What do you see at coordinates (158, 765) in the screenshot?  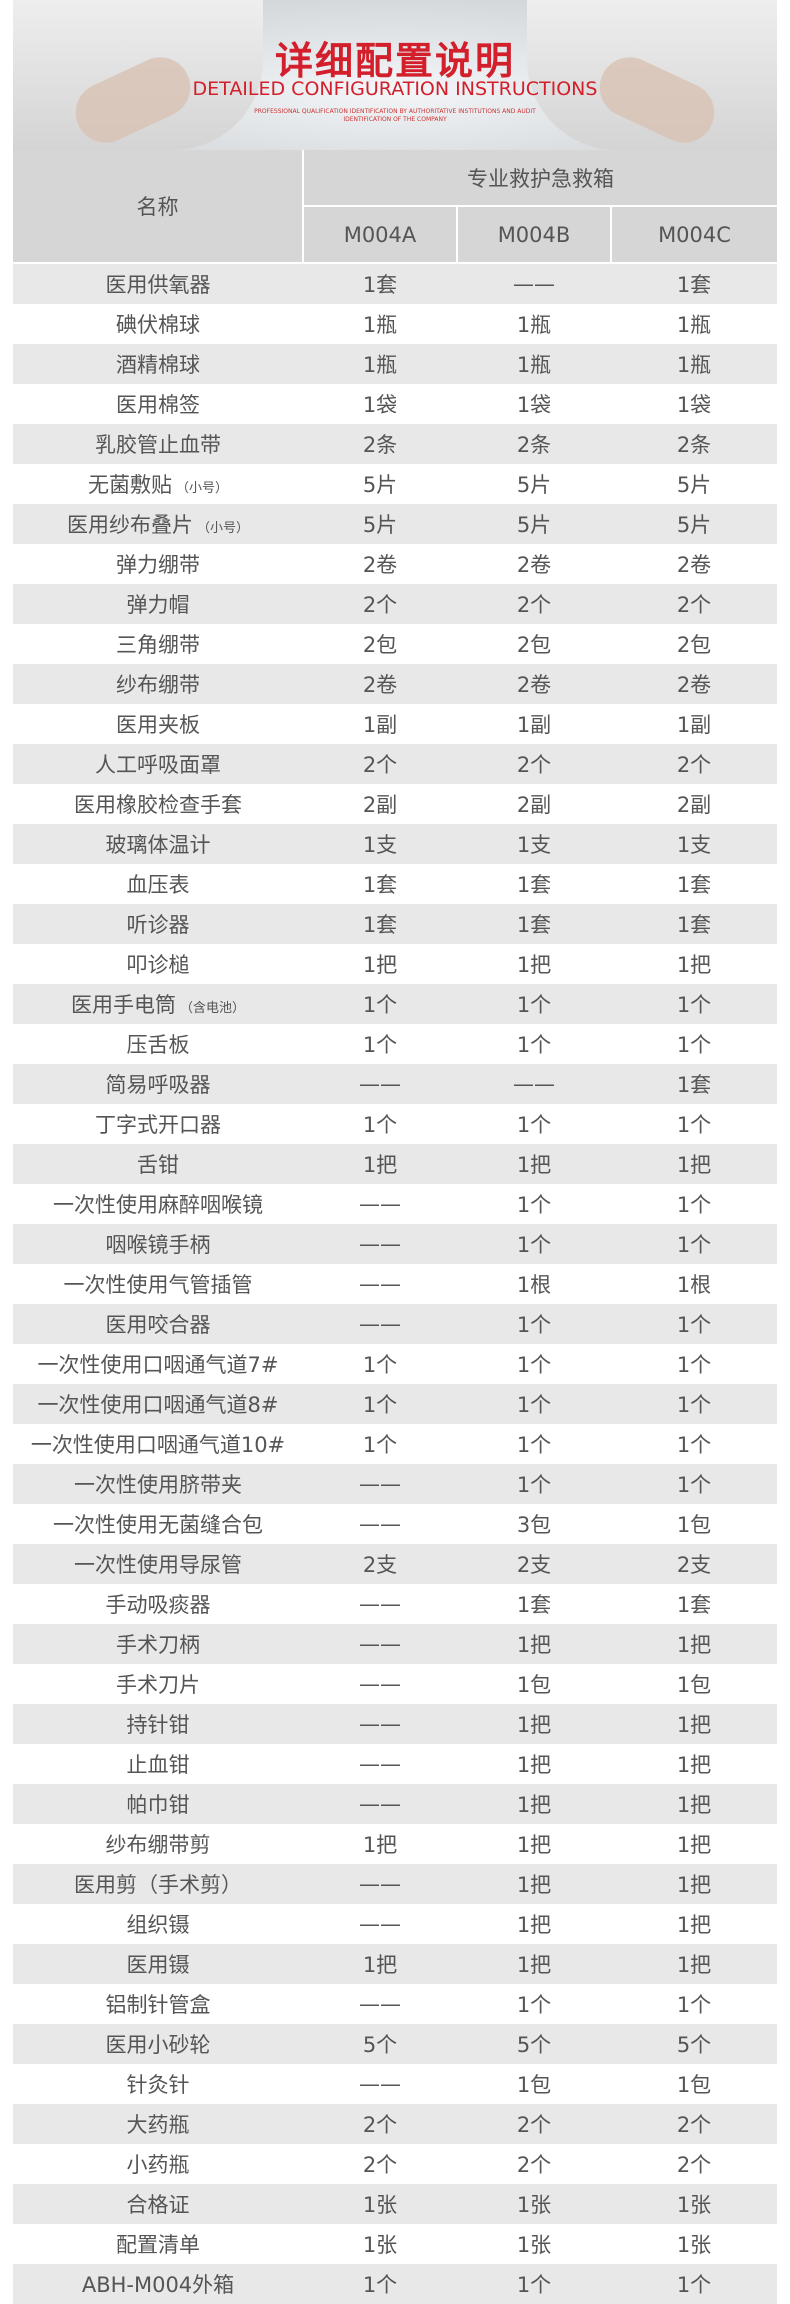 I see `item-name-text: 人工呼吸面罩` at bounding box center [158, 765].